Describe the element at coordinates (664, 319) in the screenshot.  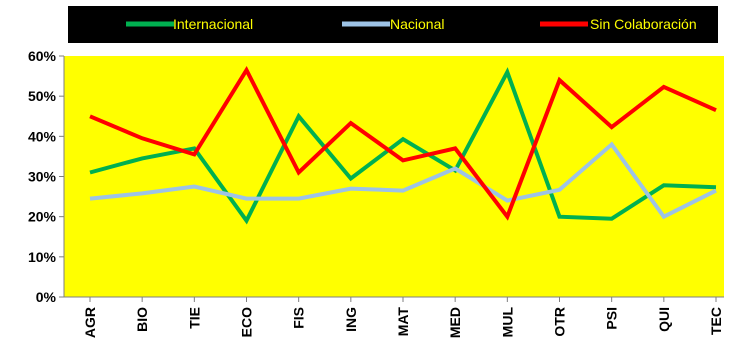
I see `x-tick-label: QUI` at that location.